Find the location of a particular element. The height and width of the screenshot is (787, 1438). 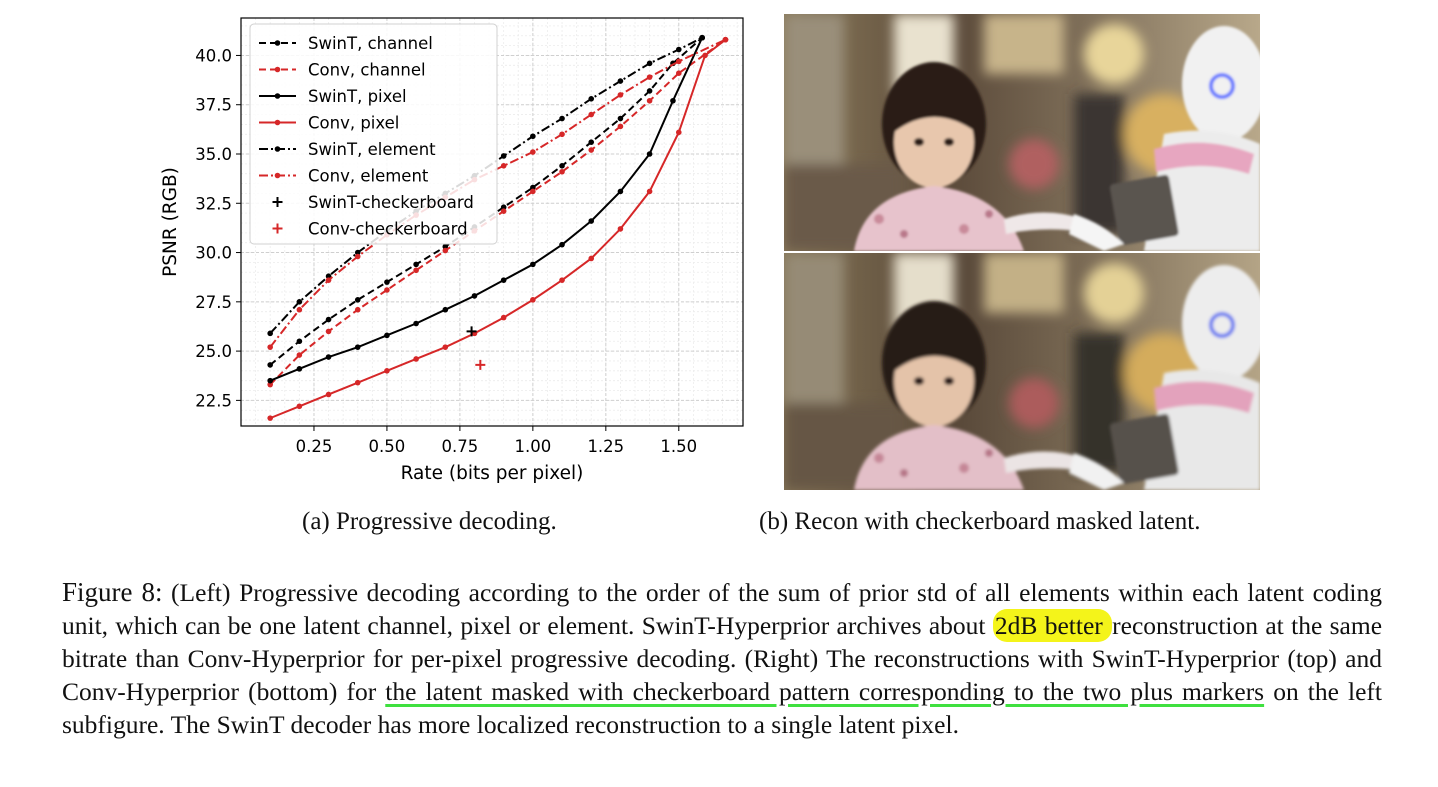

figure-label: Figure 8: is located at coordinates (112, 592).